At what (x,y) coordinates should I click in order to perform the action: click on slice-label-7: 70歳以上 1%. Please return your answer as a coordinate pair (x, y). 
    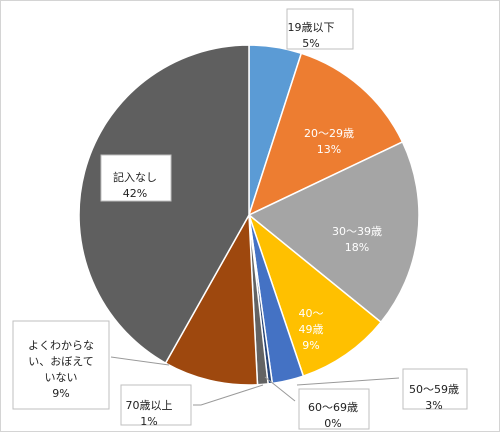
    Looking at the image, I should click on (149, 413).